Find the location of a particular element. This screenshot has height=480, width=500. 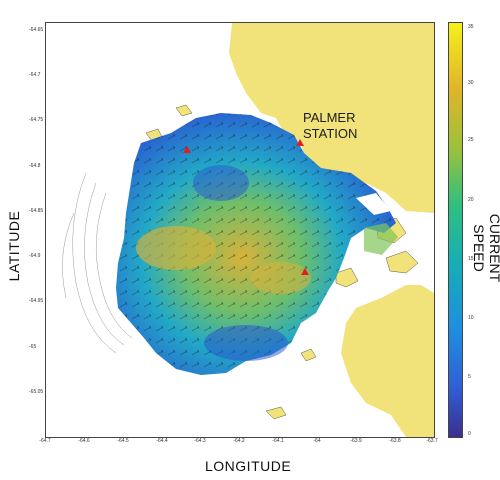

marker-palmer is located at coordinates (300, 142).